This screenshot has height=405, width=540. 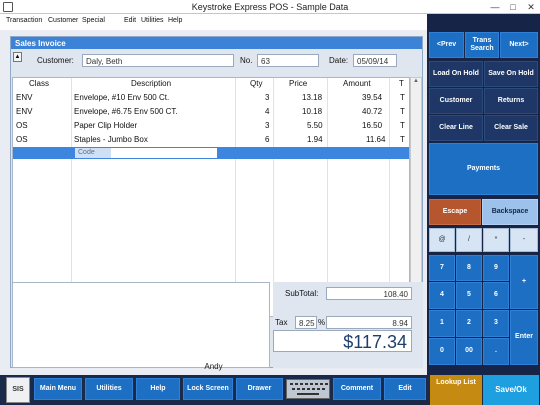 I want to click on key-enter: Enter, so click(x=524, y=337).